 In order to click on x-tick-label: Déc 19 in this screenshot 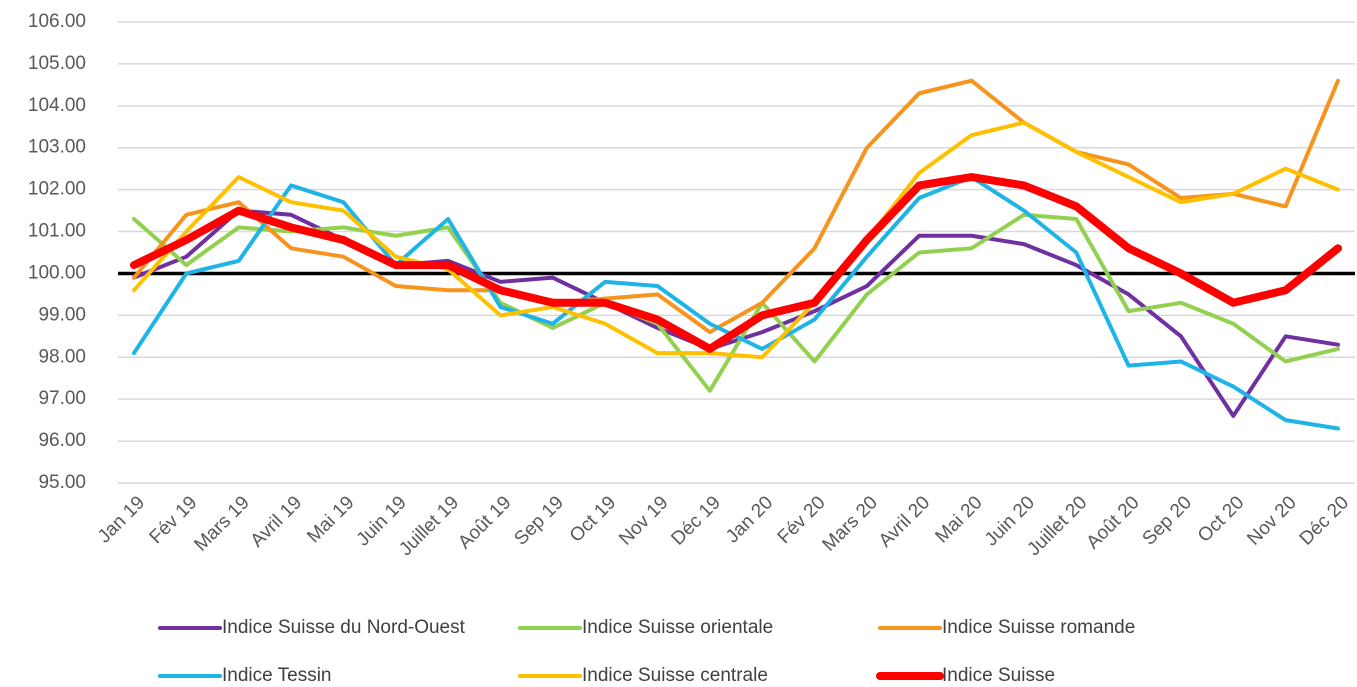, I will do `click(695, 520)`.